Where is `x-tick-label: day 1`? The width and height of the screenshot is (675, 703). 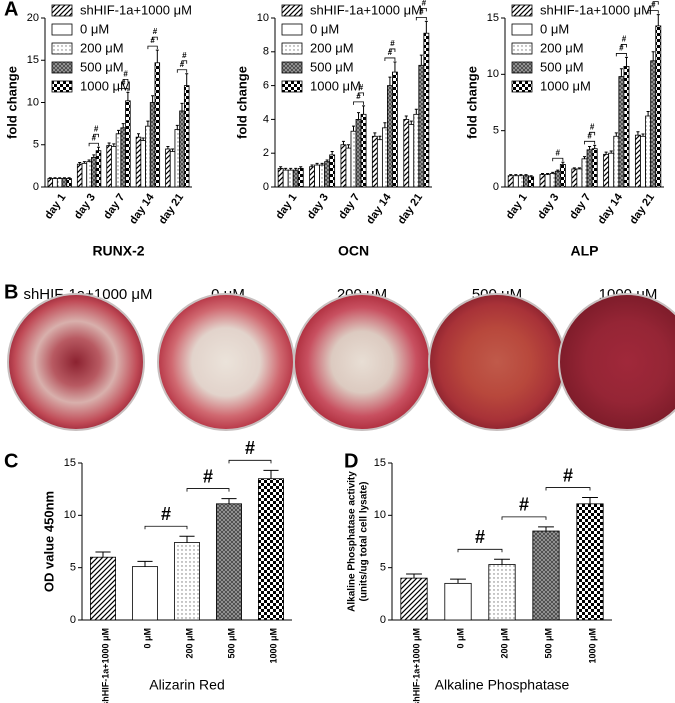
x-tick-label: day 1 is located at coordinates (287, 207).